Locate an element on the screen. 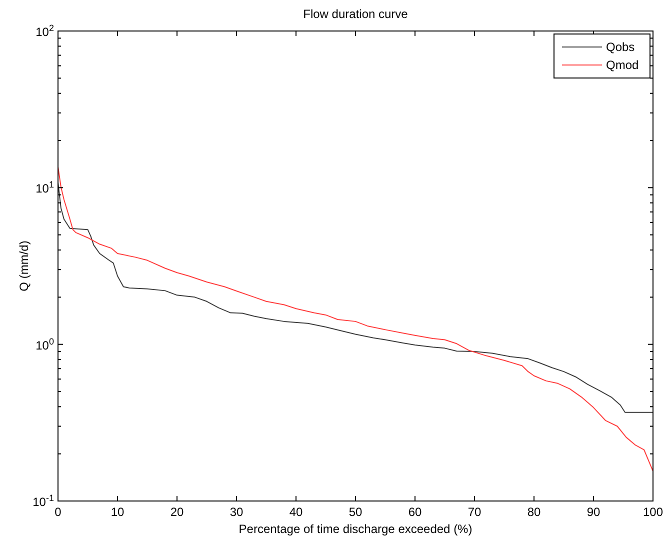 The image size is (666, 542). y-tick-label: 10$^{2}$ is located at coordinates (45, 31).